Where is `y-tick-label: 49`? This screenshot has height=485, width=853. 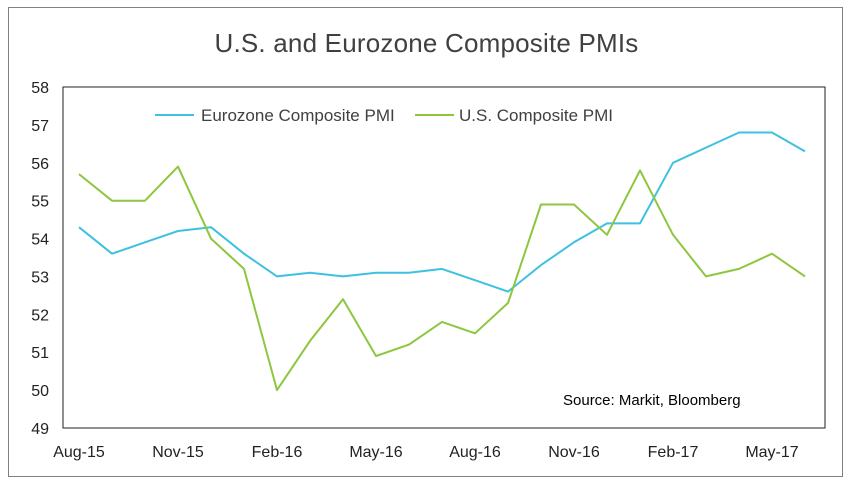 y-tick-label: 49 is located at coordinates (40, 429).